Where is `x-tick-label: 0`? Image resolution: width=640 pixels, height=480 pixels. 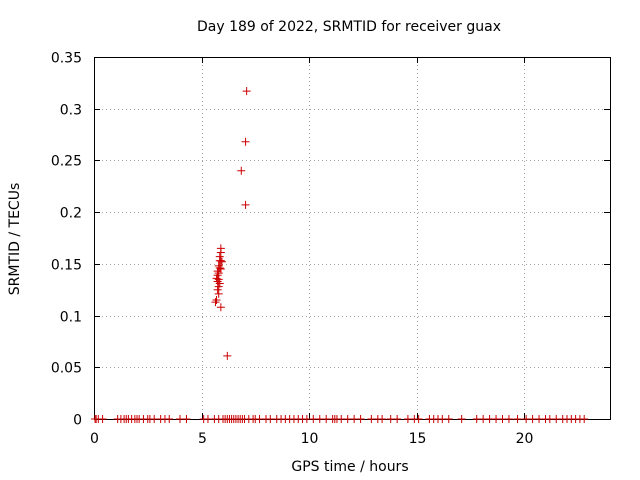 x-tick-label: 0 is located at coordinates (94, 439).